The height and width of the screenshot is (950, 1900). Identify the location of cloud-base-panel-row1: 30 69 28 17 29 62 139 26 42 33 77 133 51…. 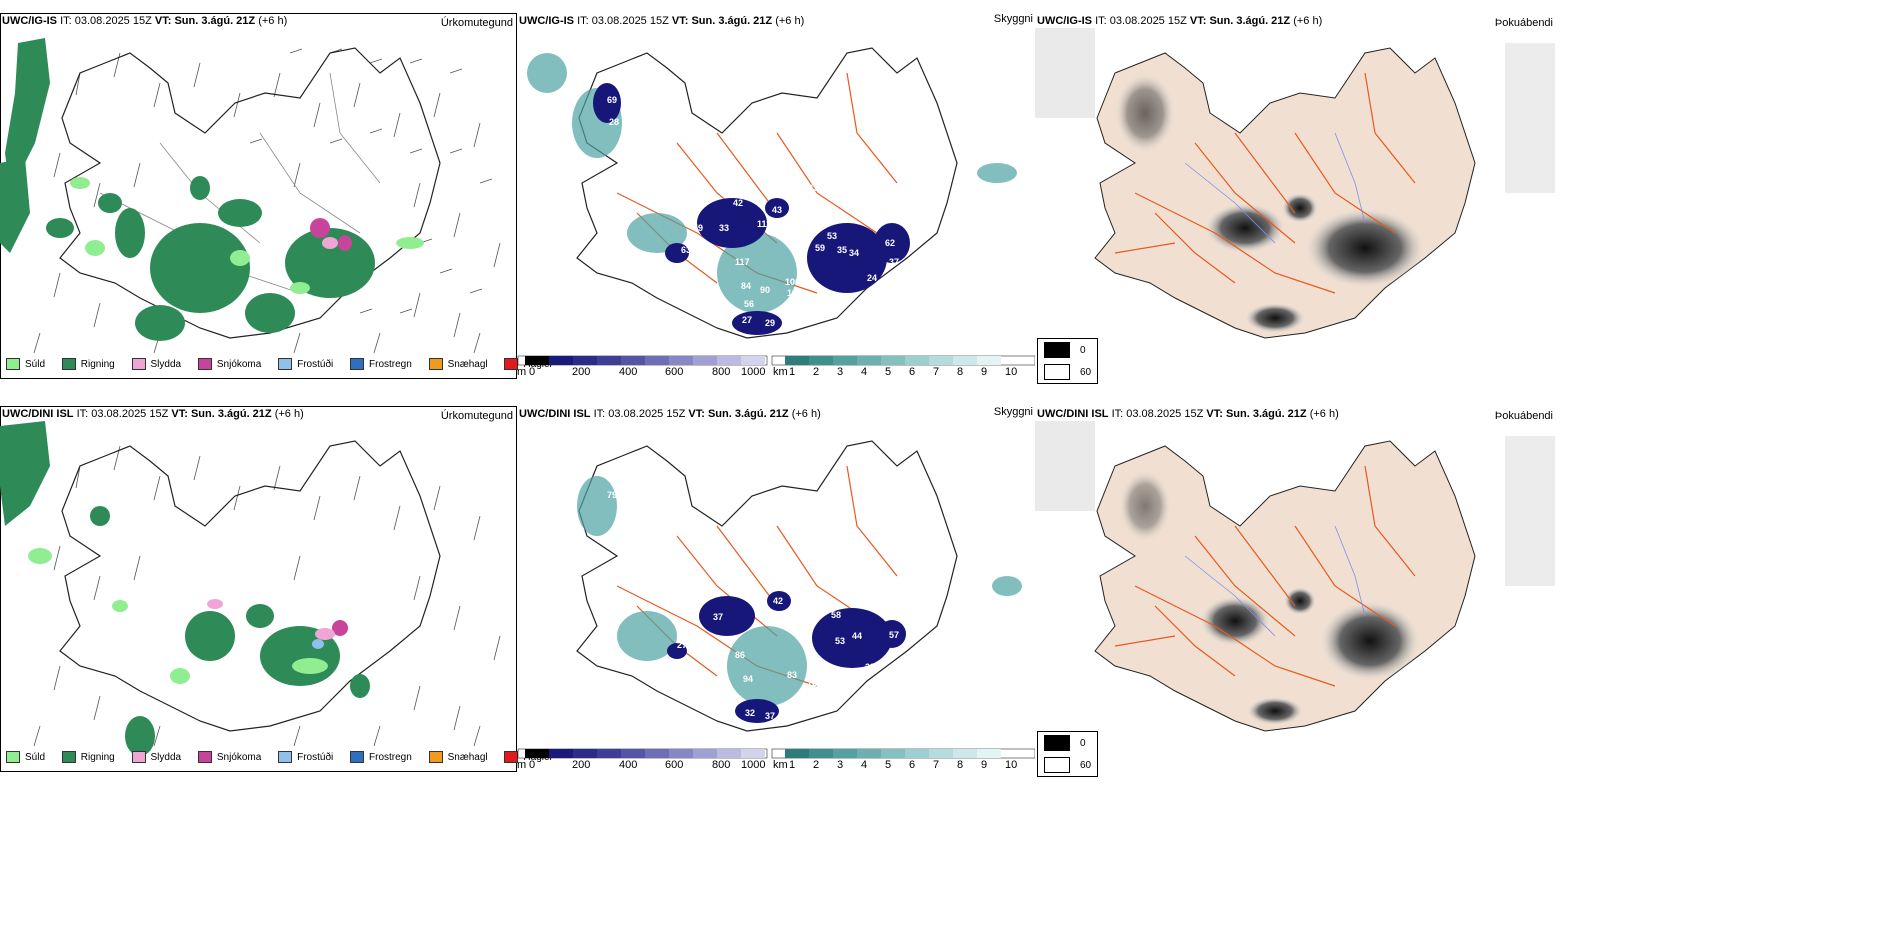
(776, 196).